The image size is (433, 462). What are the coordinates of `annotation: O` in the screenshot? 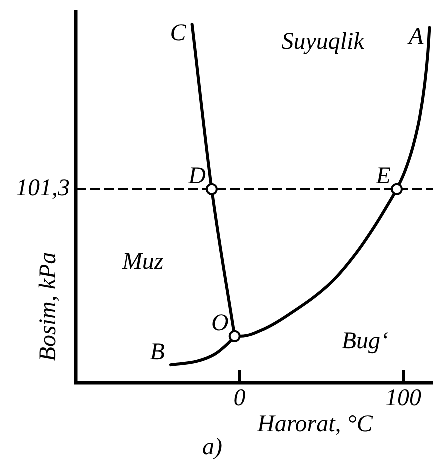 It's located at (220, 323).